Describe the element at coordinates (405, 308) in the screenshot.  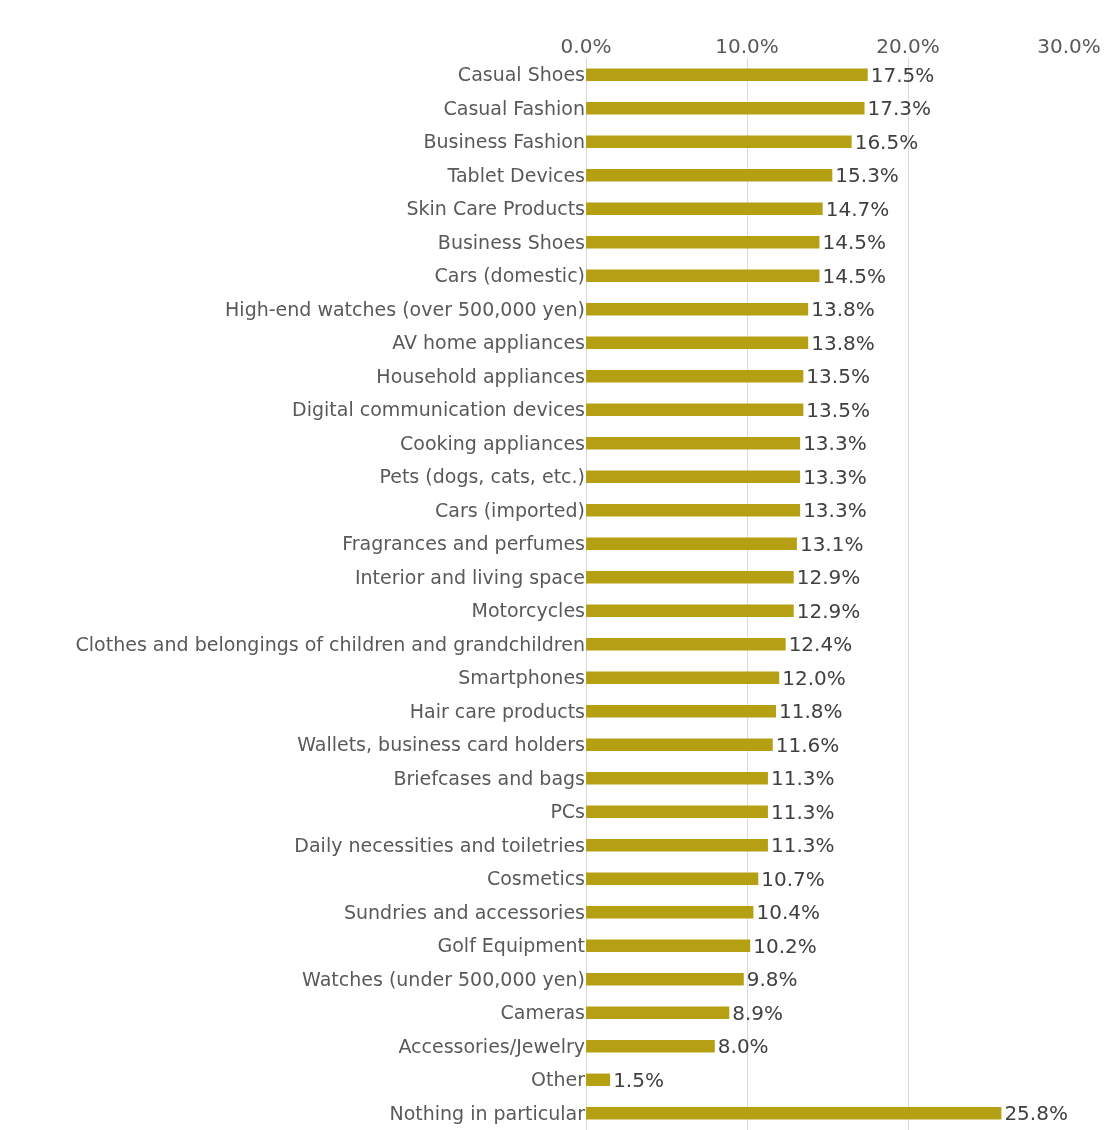
I see `y-tick-label: High-end watches (over 500,000 yen)` at that location.